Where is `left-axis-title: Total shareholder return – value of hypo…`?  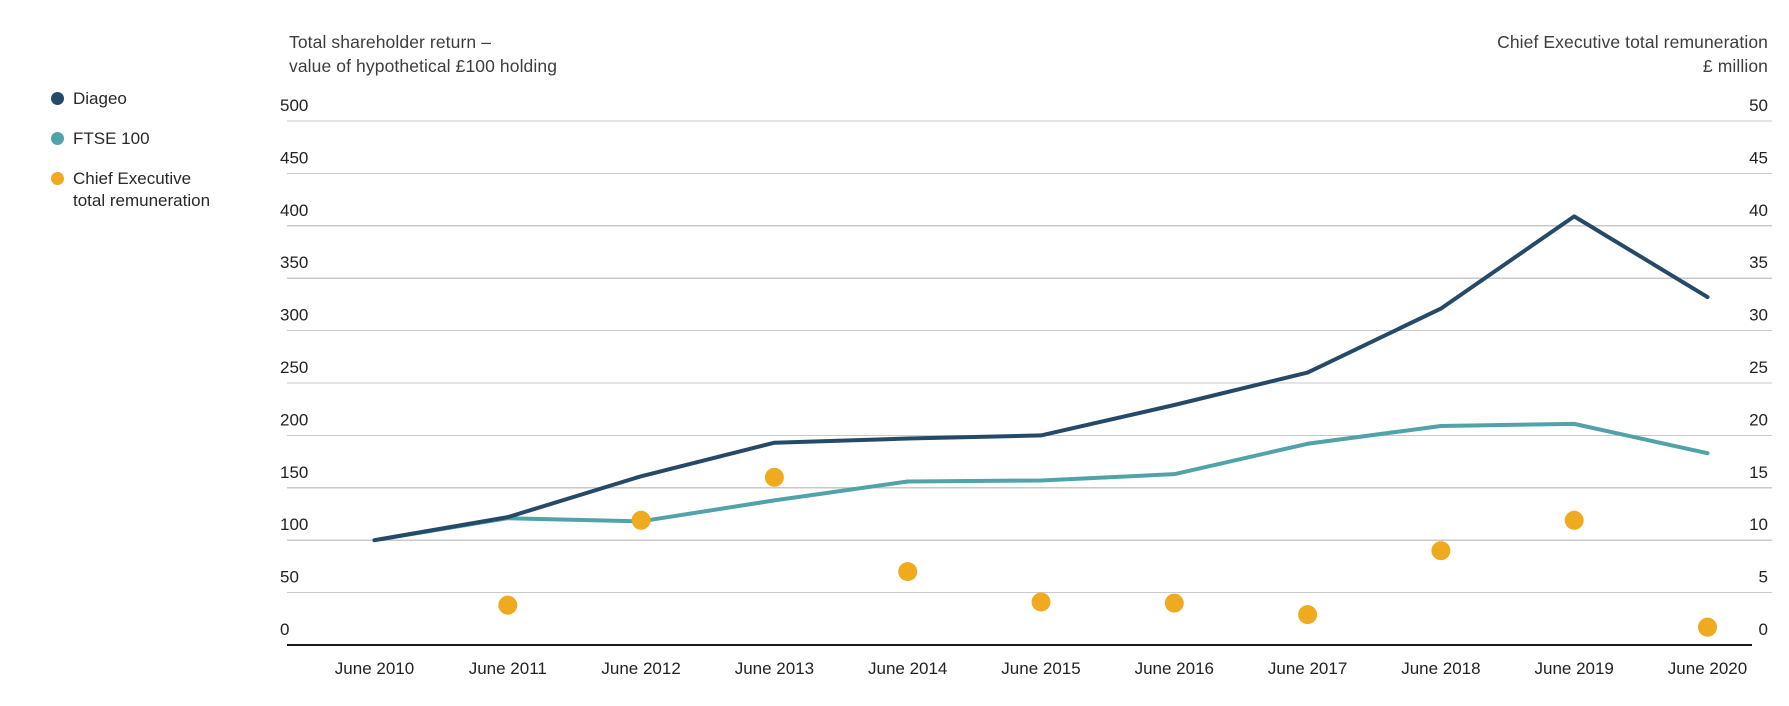
left-axis-title: Total shareholder return – value of hypo… is located at coordinates (423, 54).